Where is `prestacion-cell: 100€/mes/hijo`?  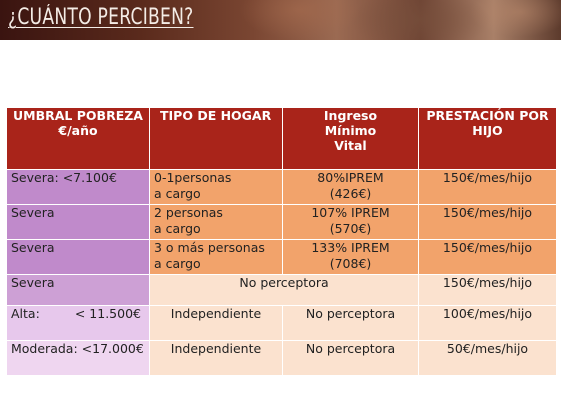
prestacion-cell: 100€/mes/hijo is located at coordinates (487, 323).